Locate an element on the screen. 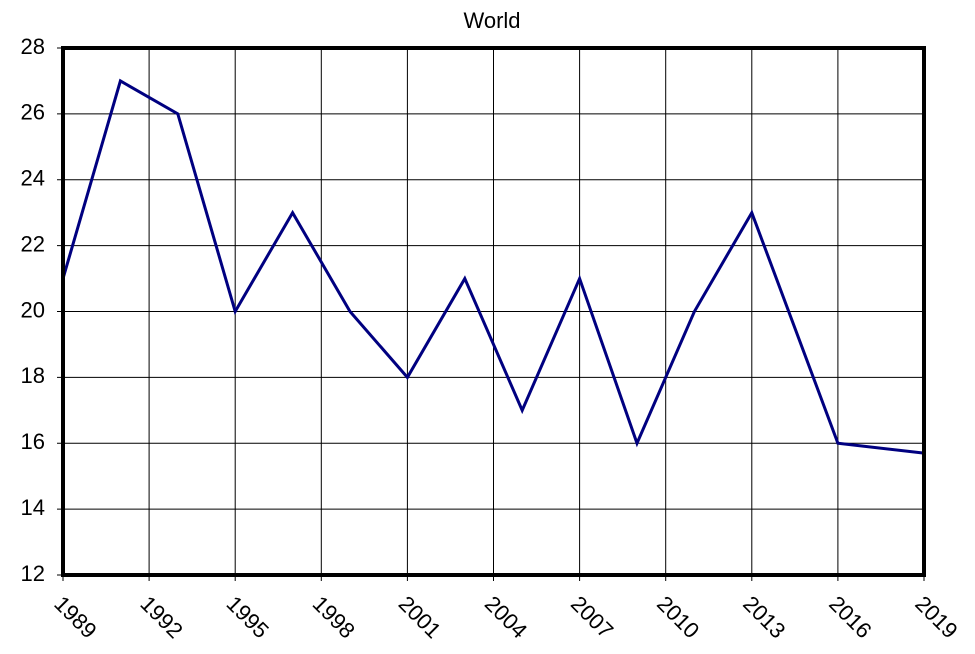 This screenshot has height=654, width=975. y-tick-label: 20 is located at coordinates (33, 309).